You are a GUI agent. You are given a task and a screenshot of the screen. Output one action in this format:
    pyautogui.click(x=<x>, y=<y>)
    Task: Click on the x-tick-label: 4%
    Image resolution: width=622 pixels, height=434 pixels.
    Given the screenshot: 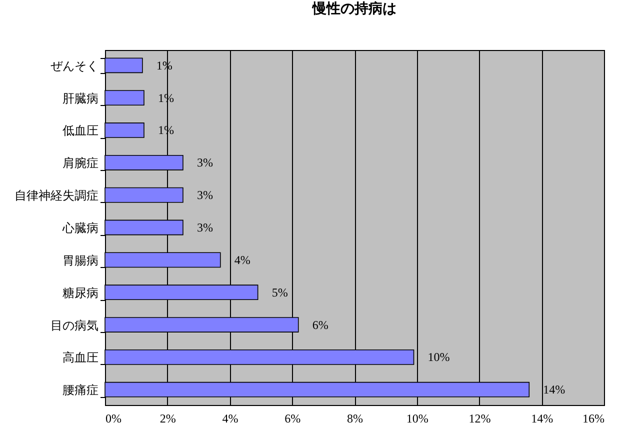 What is the action you would take?
    pyautogui.click(x=230, y=419)
    